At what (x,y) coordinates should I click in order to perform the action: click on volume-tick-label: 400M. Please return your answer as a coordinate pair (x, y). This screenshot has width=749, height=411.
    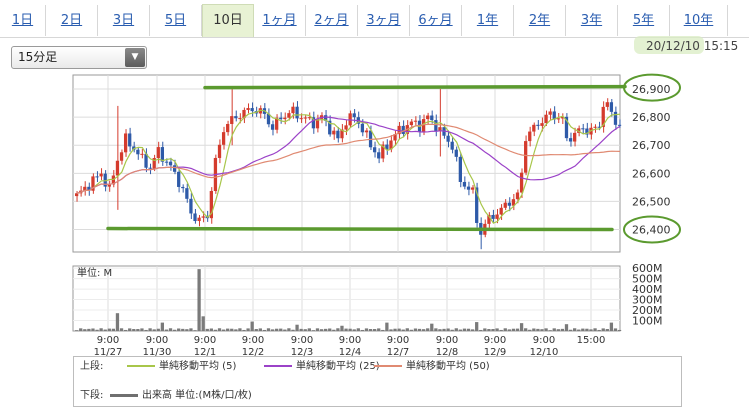
    Looking at the image, I should click on (647, 289).